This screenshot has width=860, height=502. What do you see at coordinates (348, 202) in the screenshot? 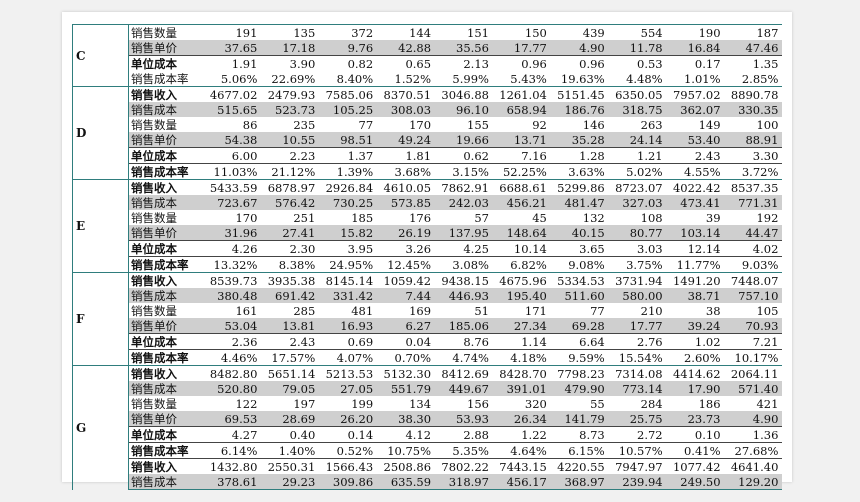
I see `value-cell: 730.25` at bounding box center [348, 202].